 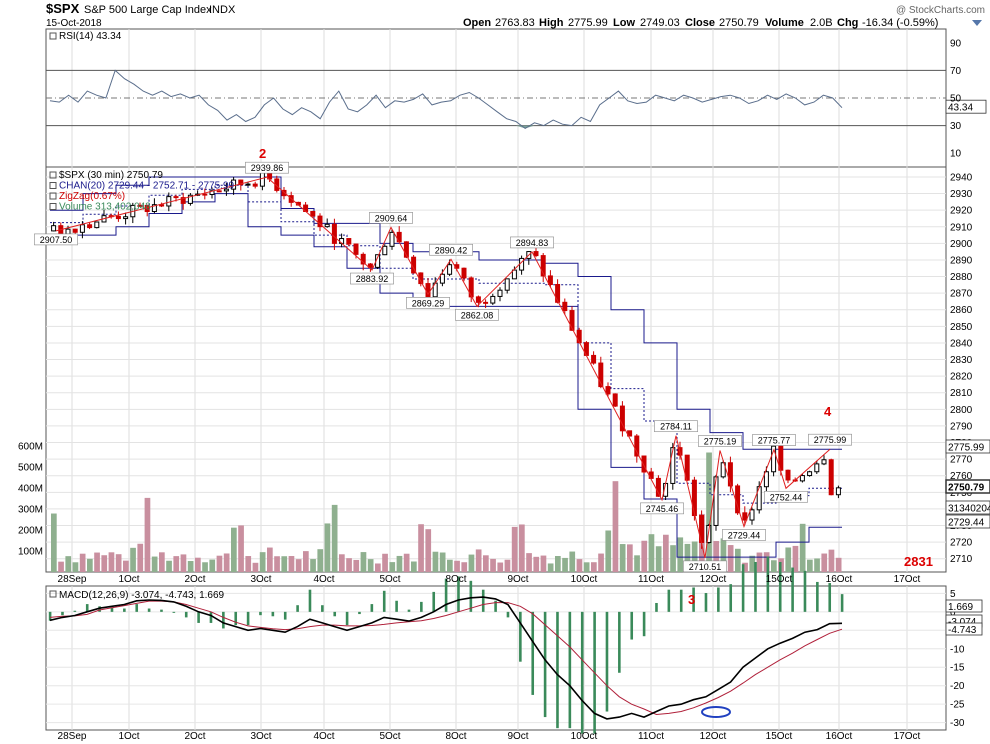 I want to click on close-label: Close, so click(x=700, y=23).